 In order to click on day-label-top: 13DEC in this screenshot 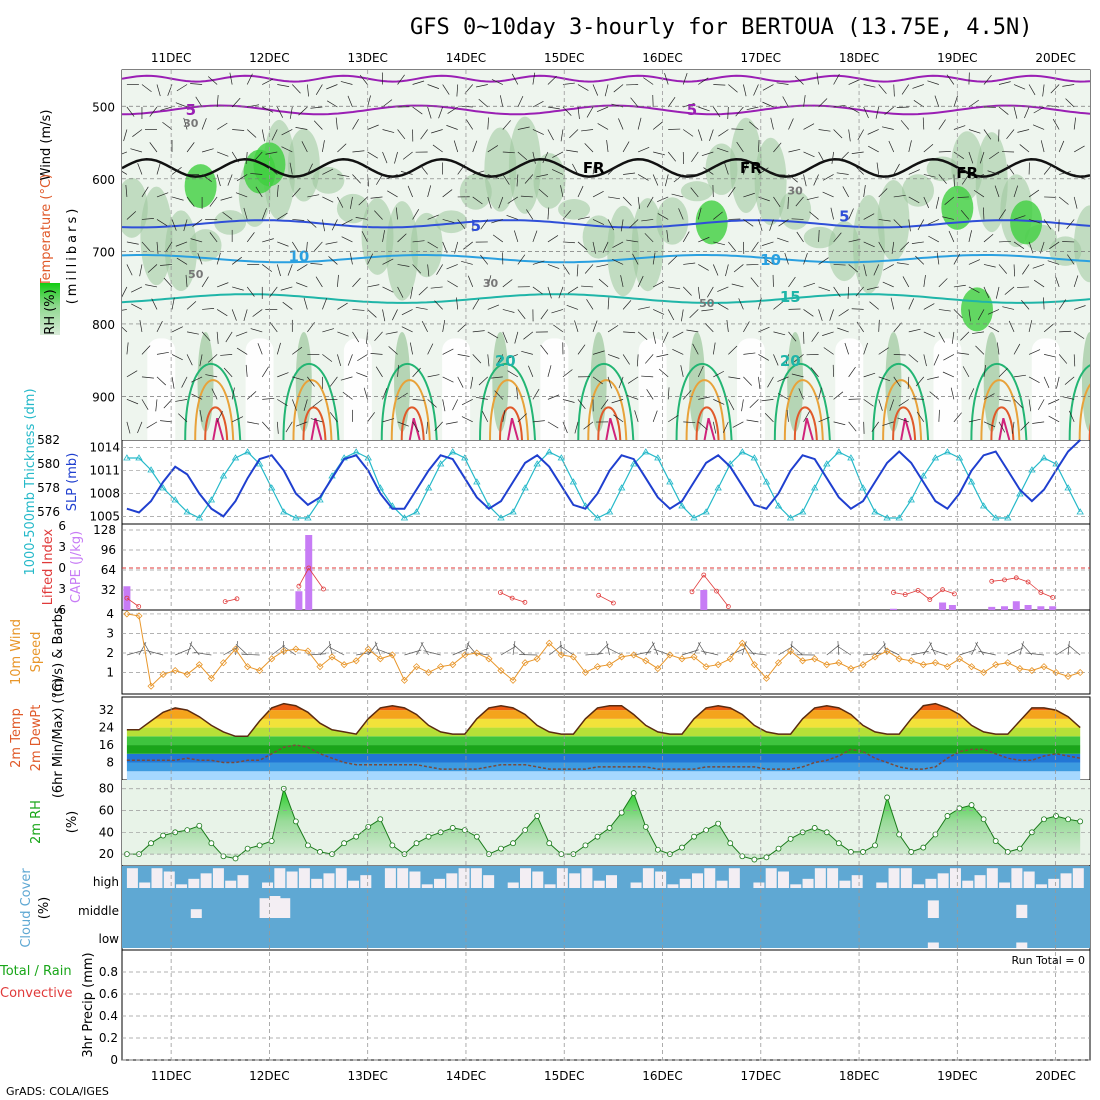, I will do `click(367, 58)`.